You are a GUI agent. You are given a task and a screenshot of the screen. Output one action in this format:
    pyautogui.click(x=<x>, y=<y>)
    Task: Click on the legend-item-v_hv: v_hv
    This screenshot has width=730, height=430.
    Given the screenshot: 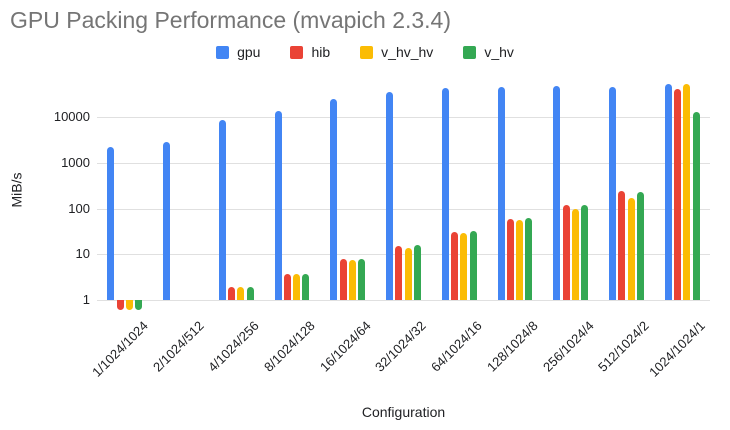 What is the action you would take?
    pyautogui.click(x=488, y=52)
    